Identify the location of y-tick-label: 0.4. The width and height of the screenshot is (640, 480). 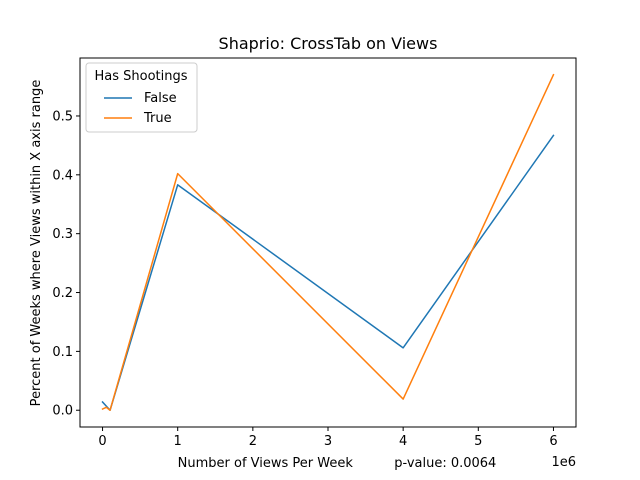
(62, 175).